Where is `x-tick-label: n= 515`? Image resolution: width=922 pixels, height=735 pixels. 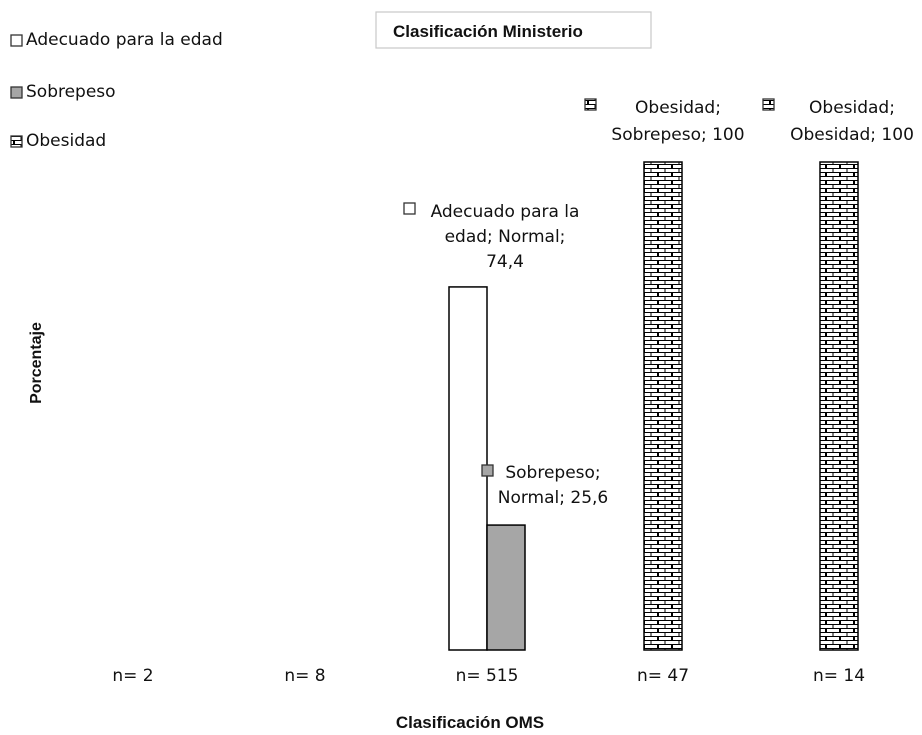
x-tick-label: n= 515 is located at coordinates (487, 676).